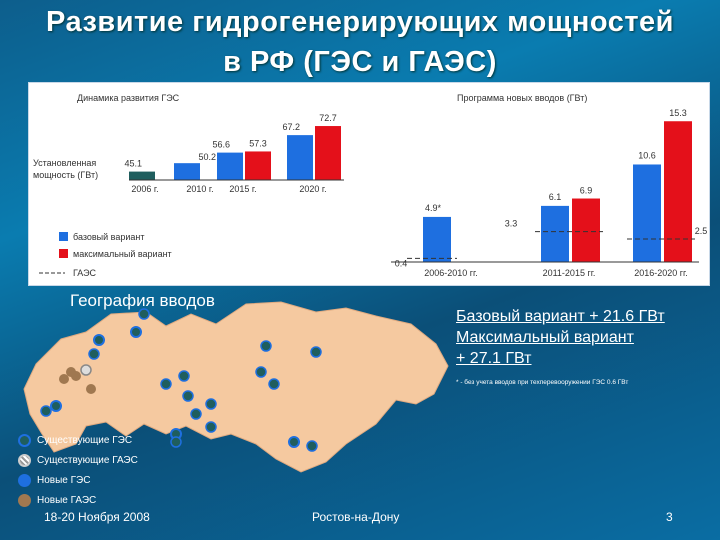 The image size is (720, 540). What do you see at coordinates (67, 500) in the screenshot?
I see `map-legend-label: Новые ГАЭС` at bounding box center [67, 500].